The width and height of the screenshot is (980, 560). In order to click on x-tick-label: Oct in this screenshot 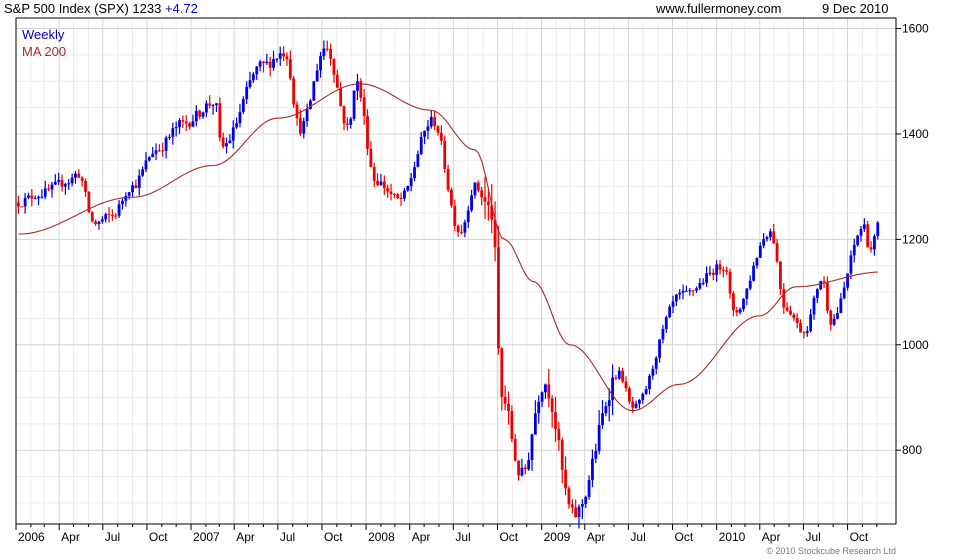, I will do `click(158, 537)`.